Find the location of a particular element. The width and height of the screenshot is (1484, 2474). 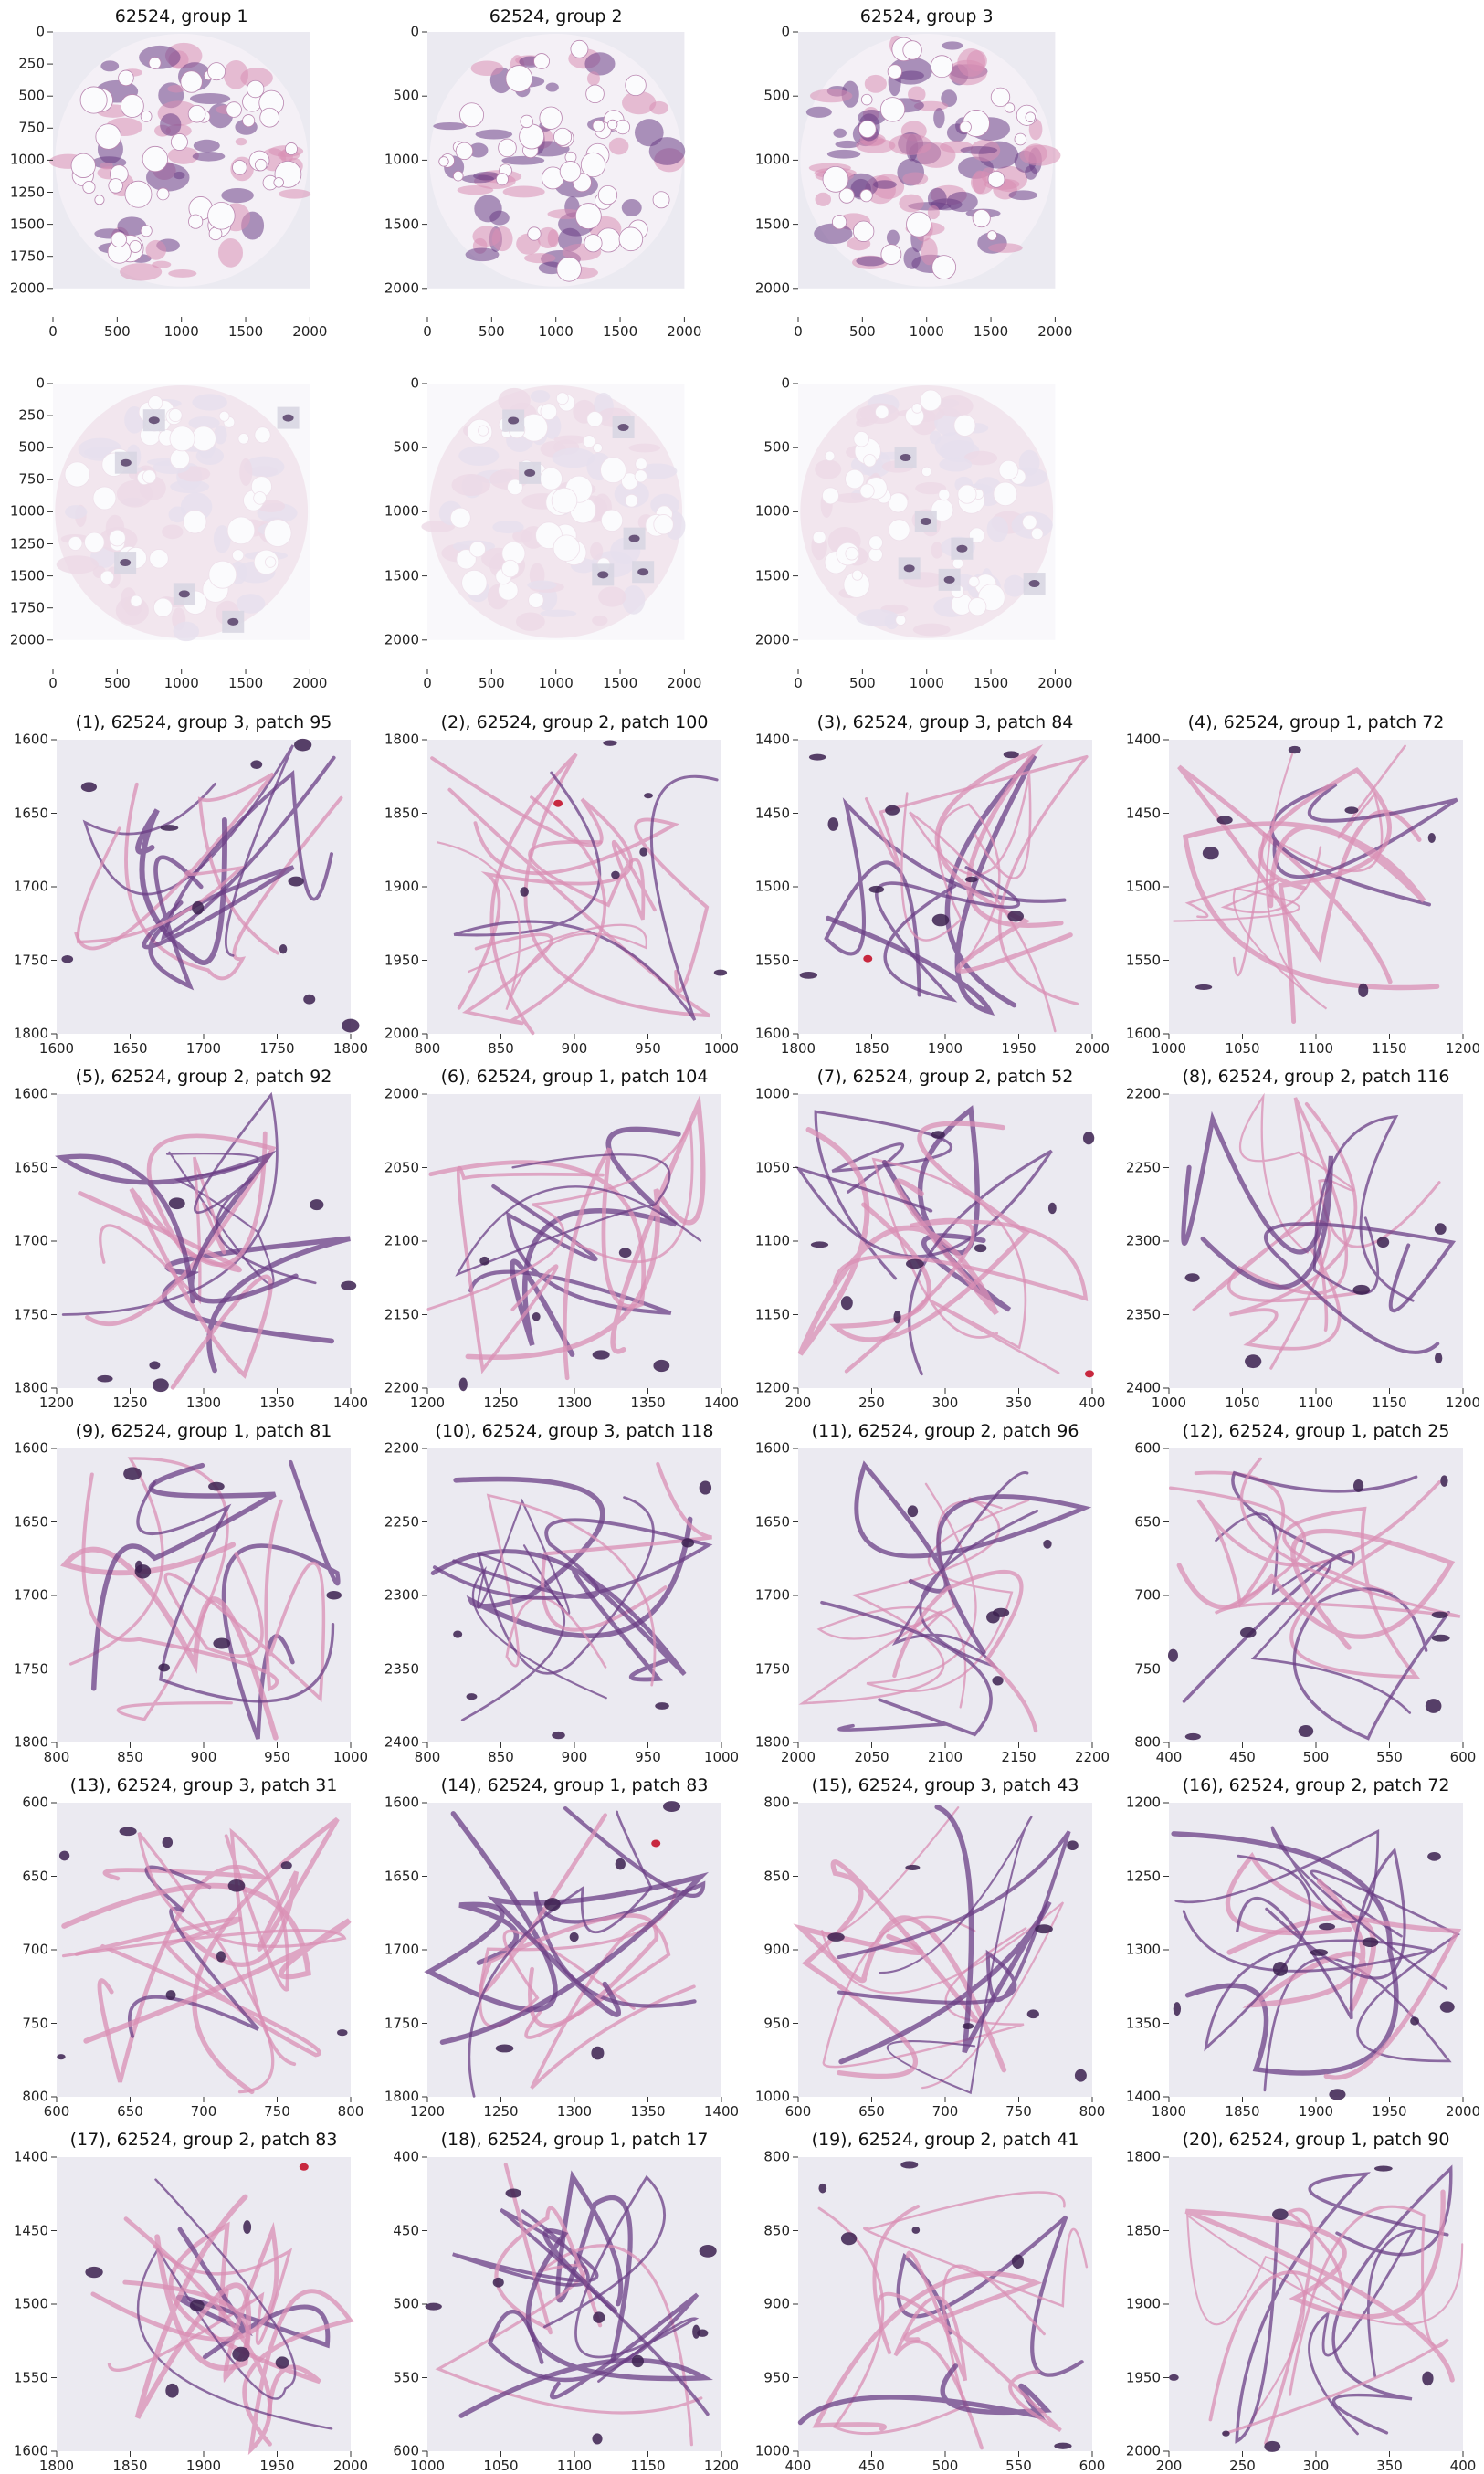

y-tick-label: 600 is located at coordinates (1147, 1448).